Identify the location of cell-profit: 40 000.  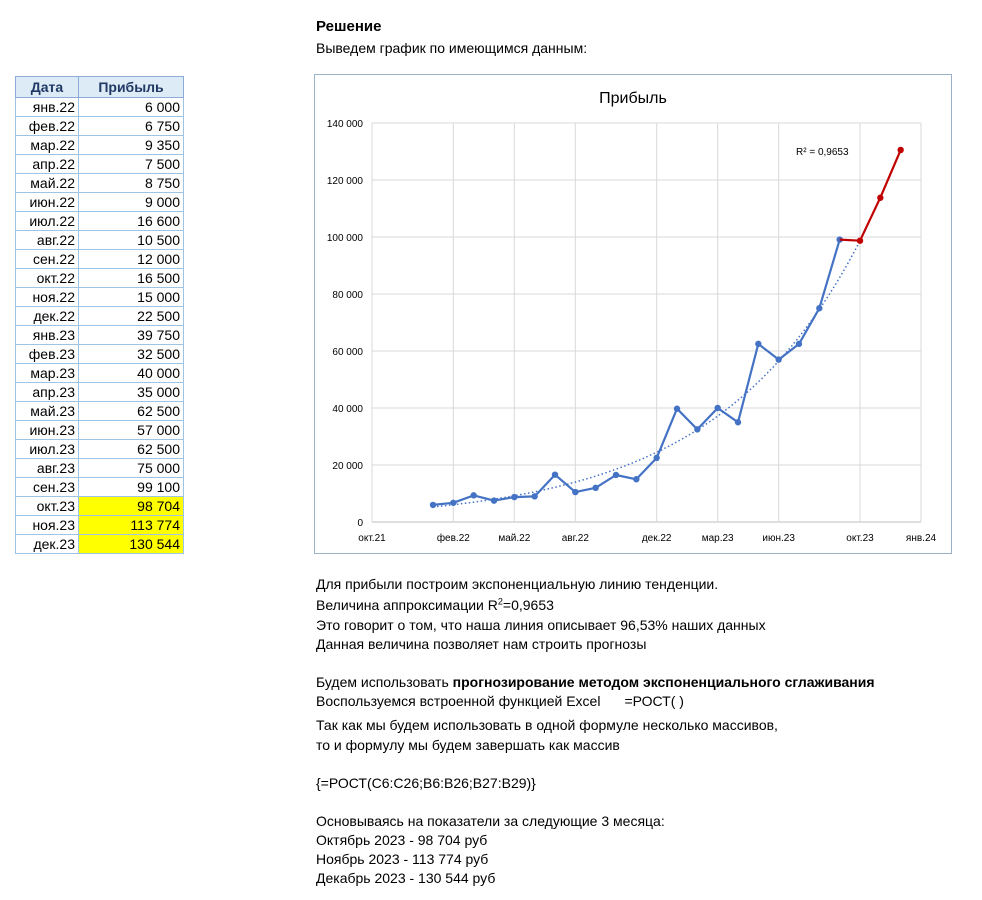
(131, 373).